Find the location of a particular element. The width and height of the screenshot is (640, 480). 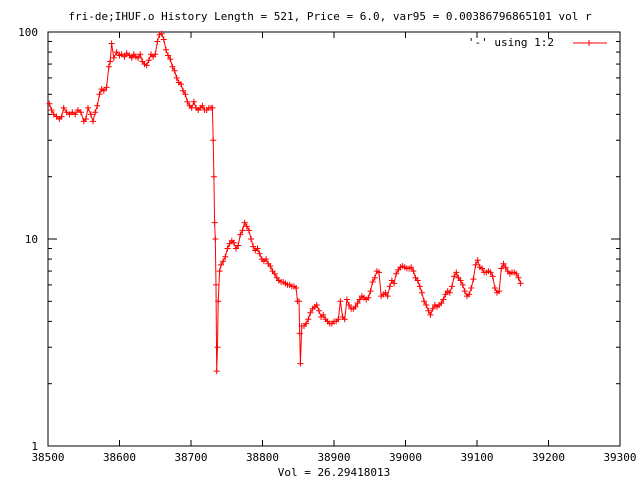

x-tick-label: 39000 is located at coordinates (405, 457).